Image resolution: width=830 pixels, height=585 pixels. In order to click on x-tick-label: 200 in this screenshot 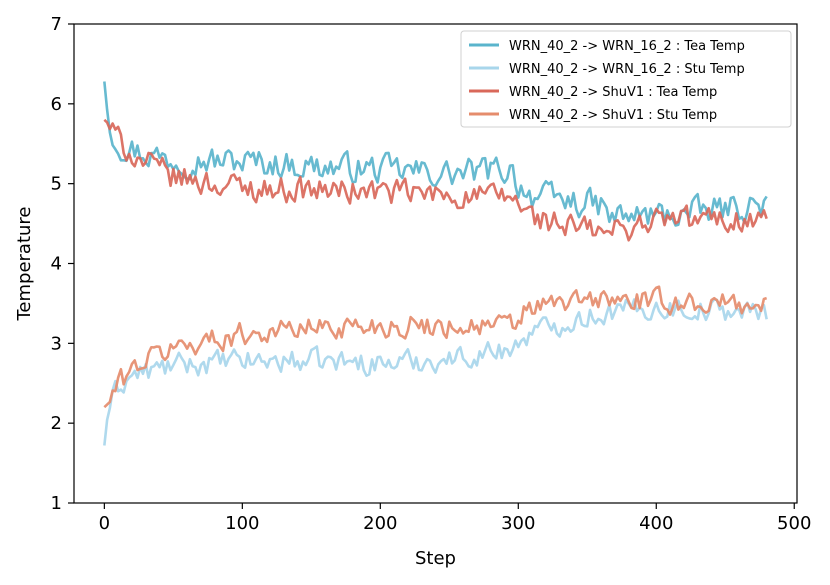, I will do `click(380, 523)`.